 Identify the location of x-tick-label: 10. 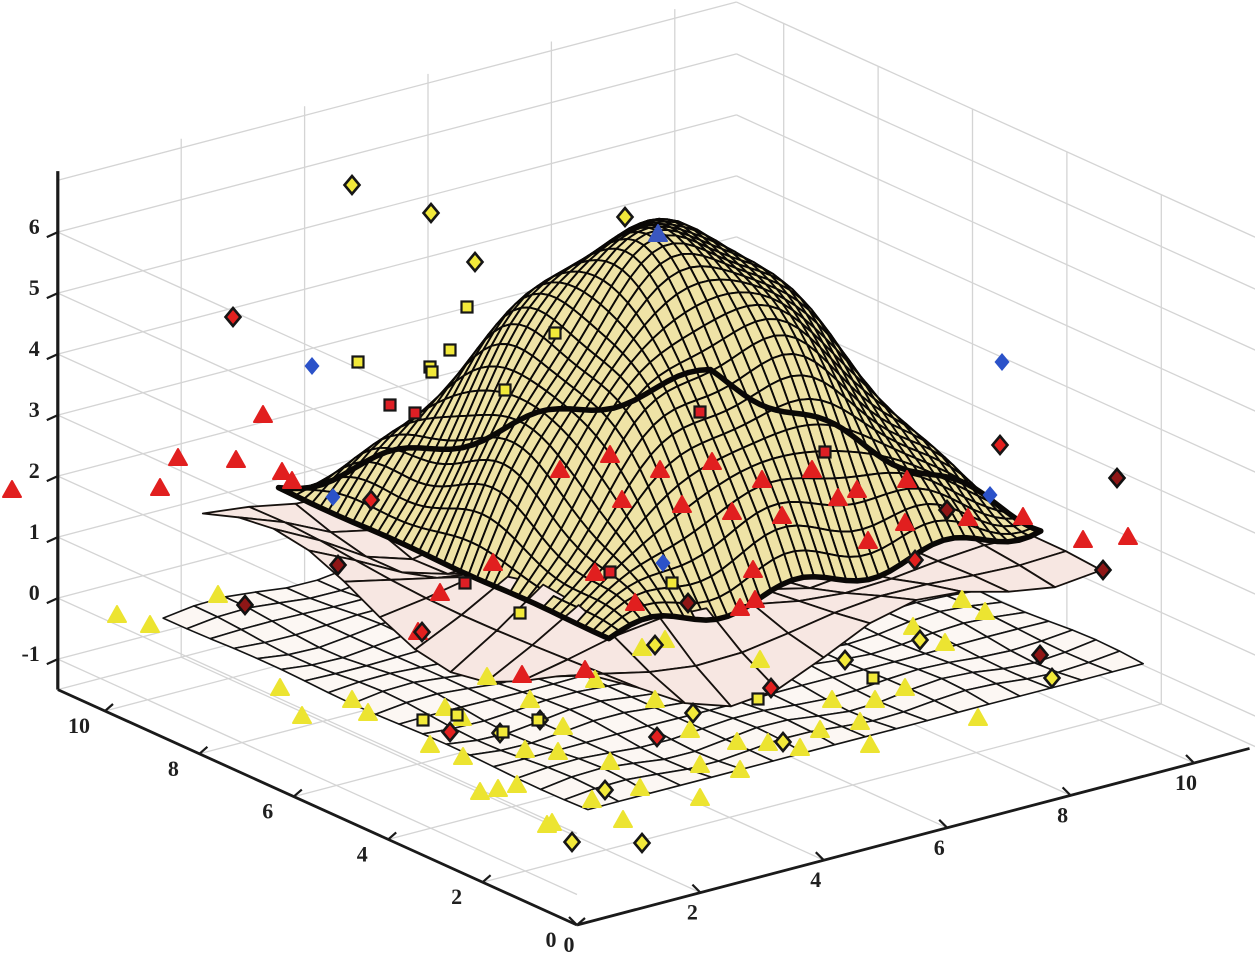
(1186, 782).